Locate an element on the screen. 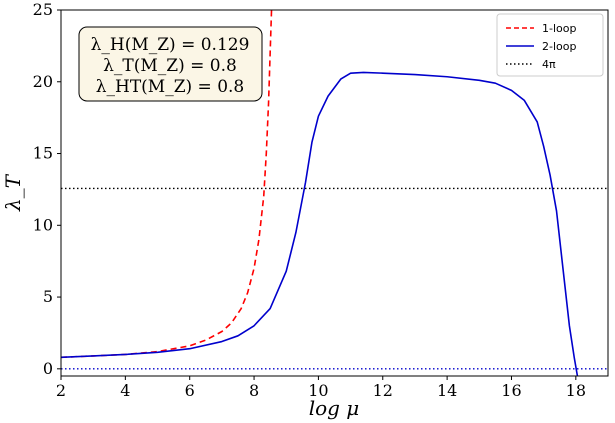  legend-label-2-loop: 2-loop is located at coordinates (559, 46).